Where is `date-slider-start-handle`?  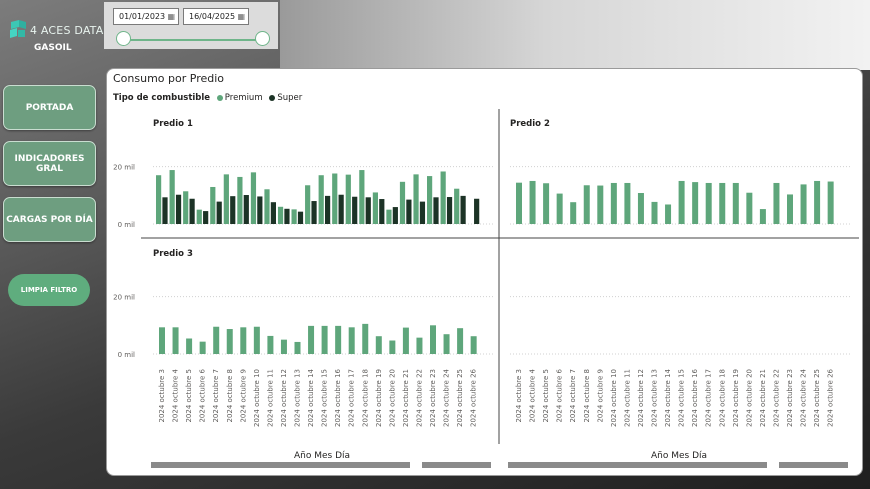
date-slider-start-handle is located at coordinates (123, 38).